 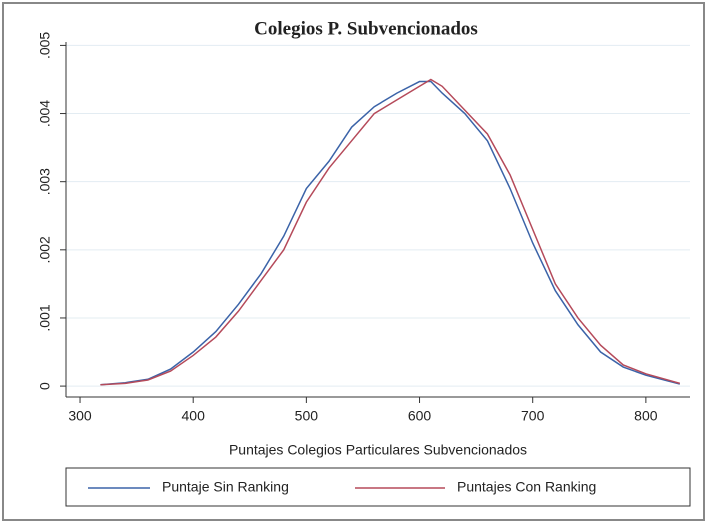 What do you see at coordinates (420, 416) in the screenshot?
I see `x-tick-label: 600` at bounding box center [420, 416].